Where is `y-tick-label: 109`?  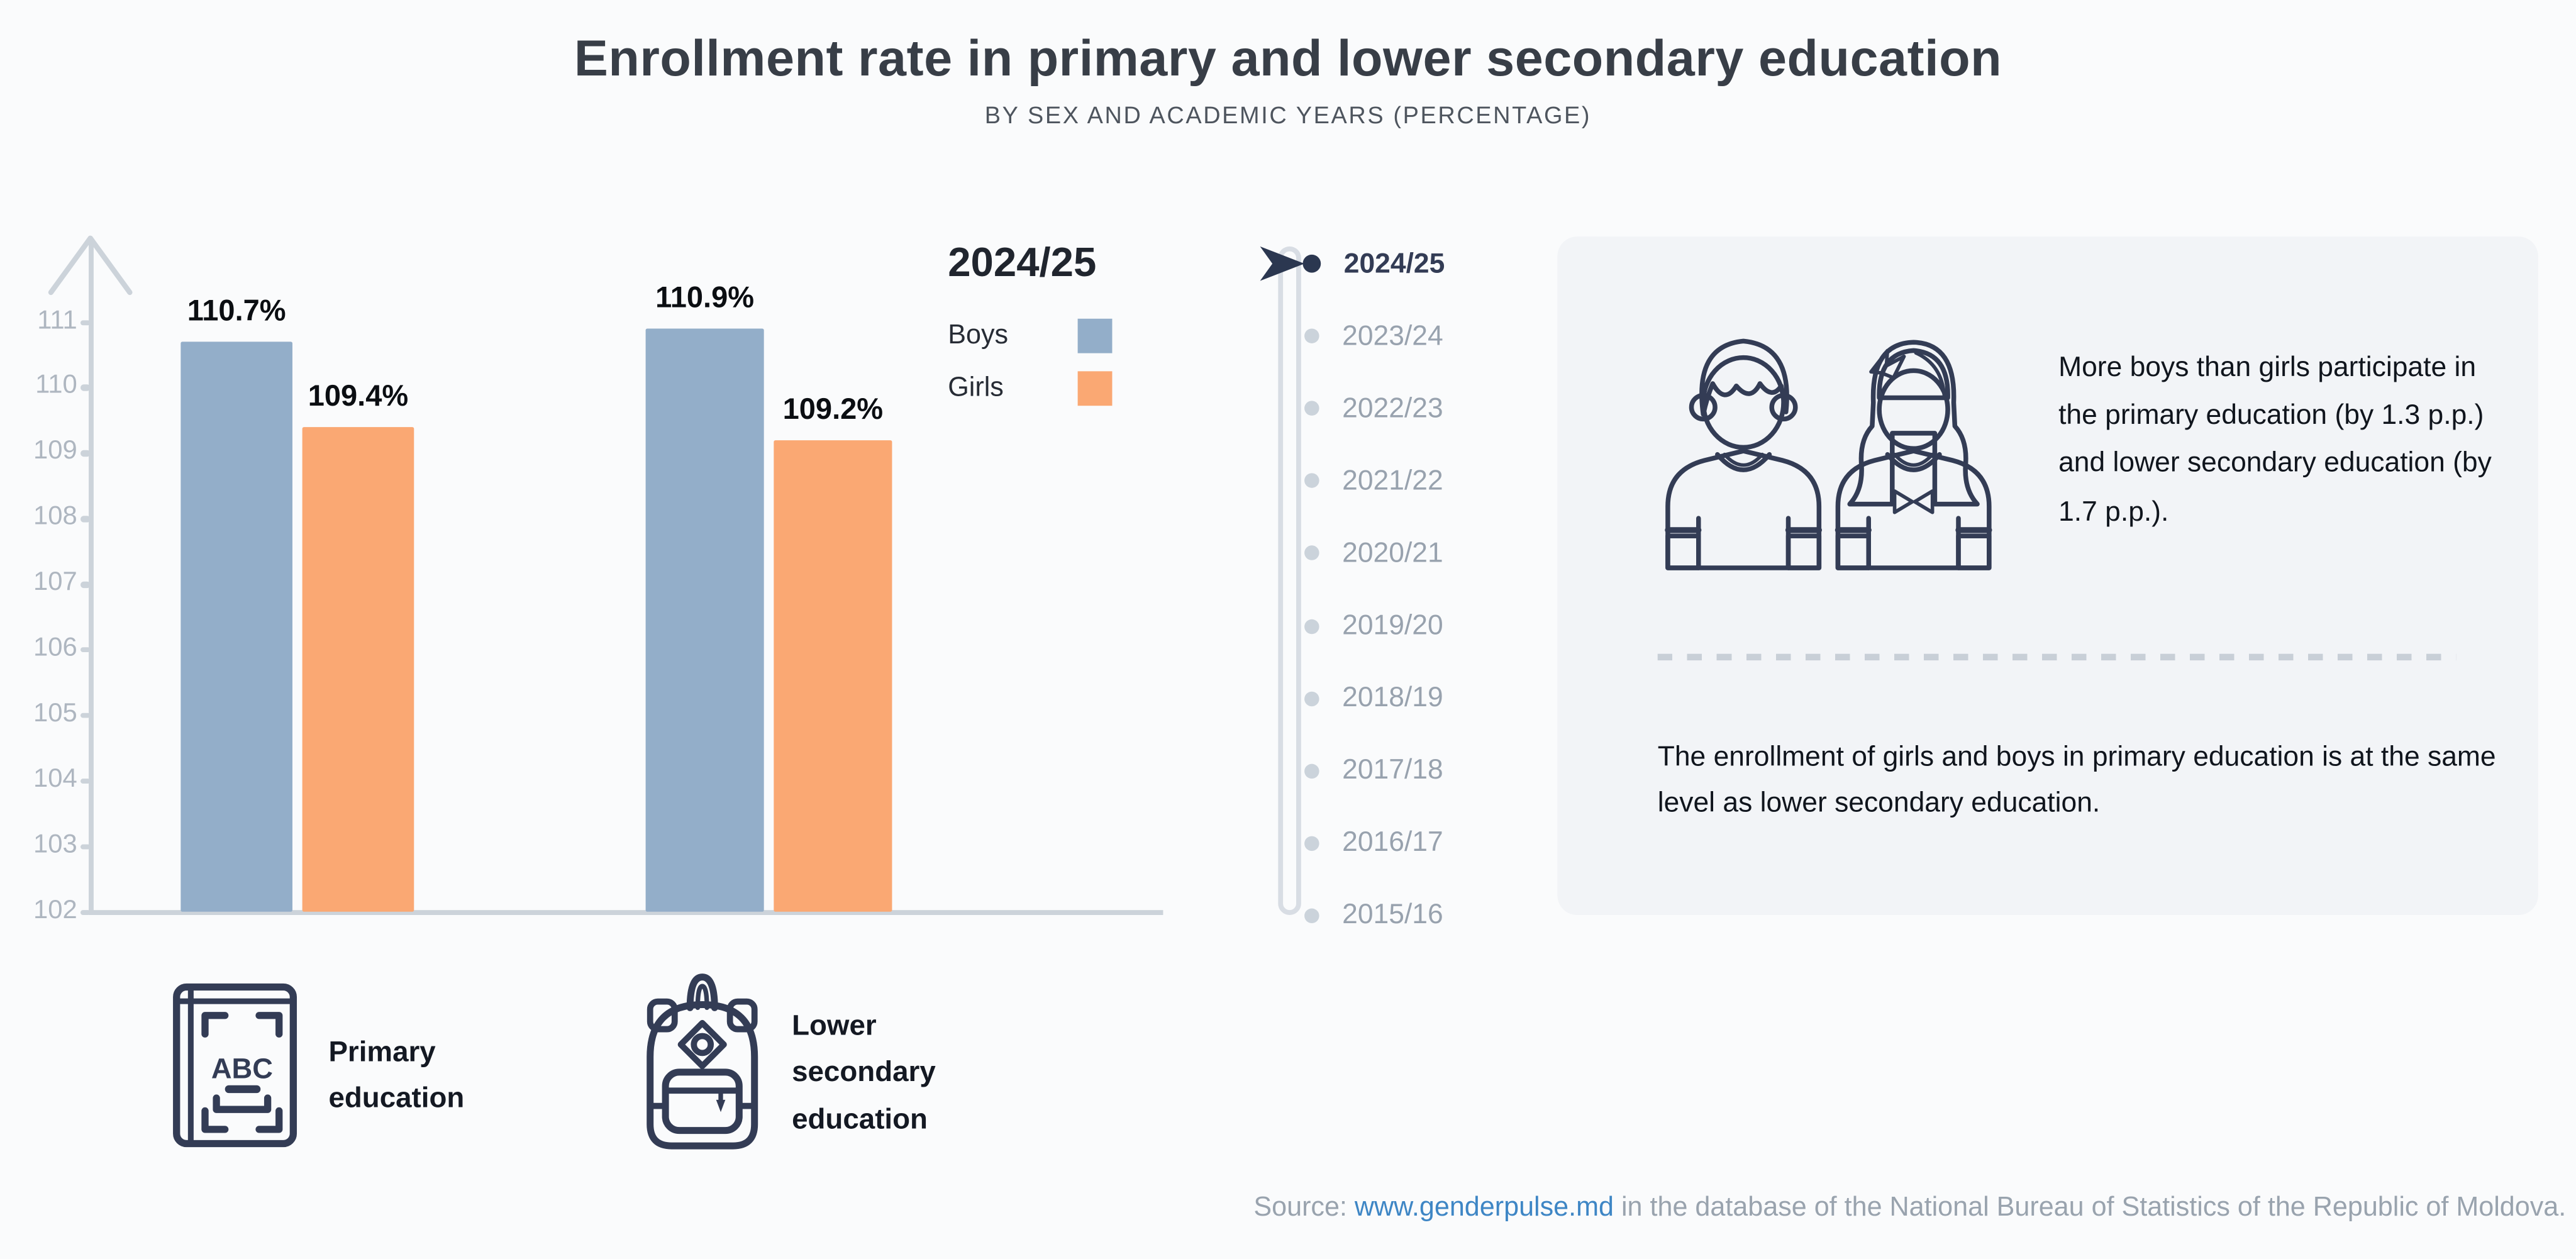 y-tick-label: 109 is located at coordinates (55, 451).